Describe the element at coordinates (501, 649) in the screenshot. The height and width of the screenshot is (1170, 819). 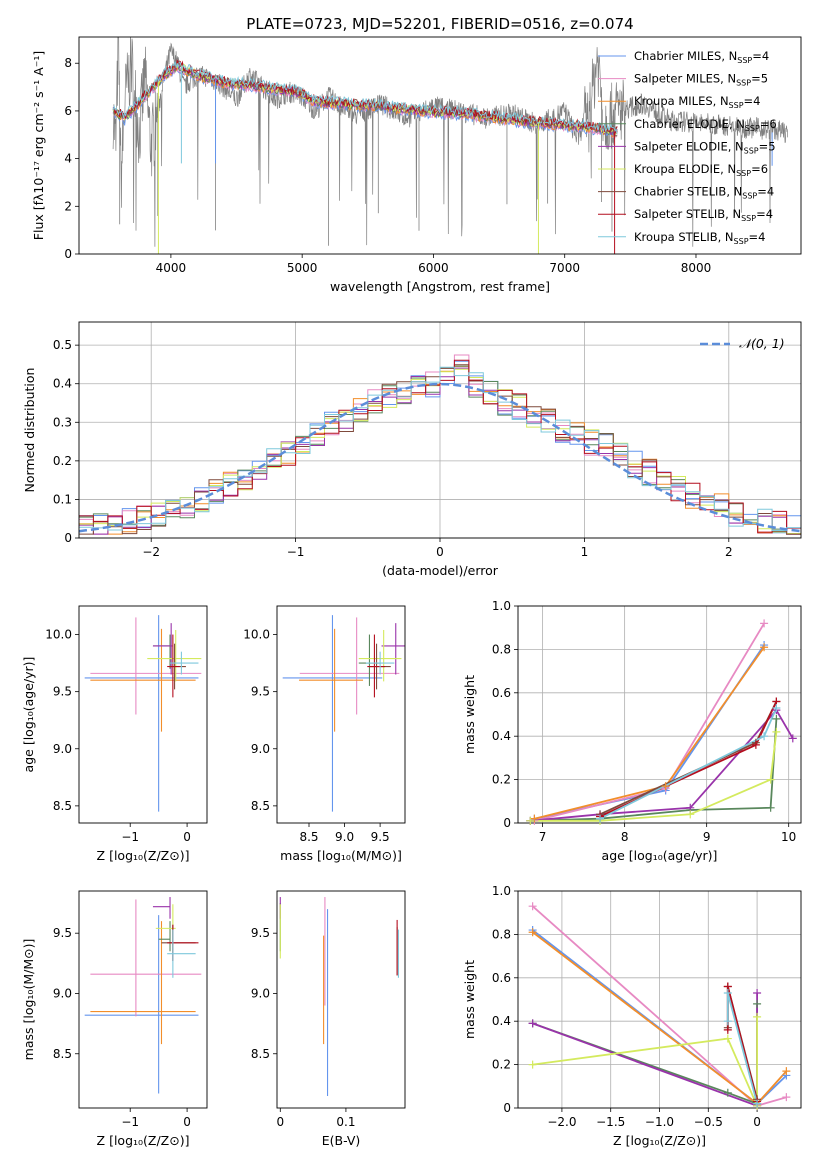
I see `massweight_vs_age-ytick-label: 0.8` at that location.